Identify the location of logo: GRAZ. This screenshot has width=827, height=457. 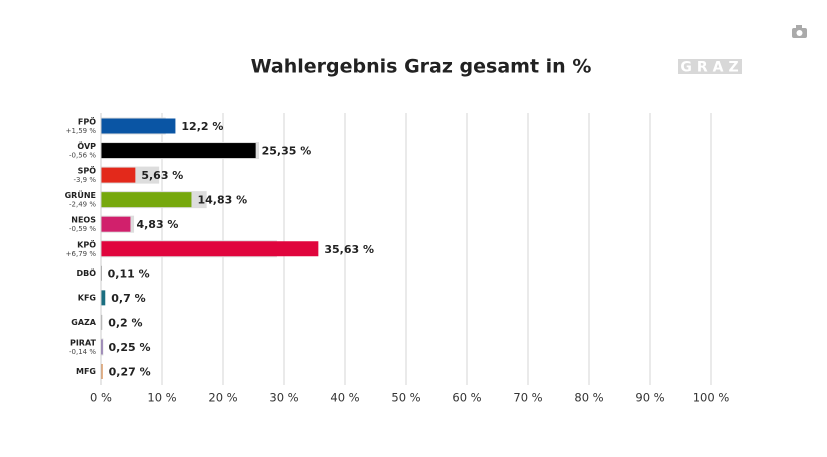
(711, 68).